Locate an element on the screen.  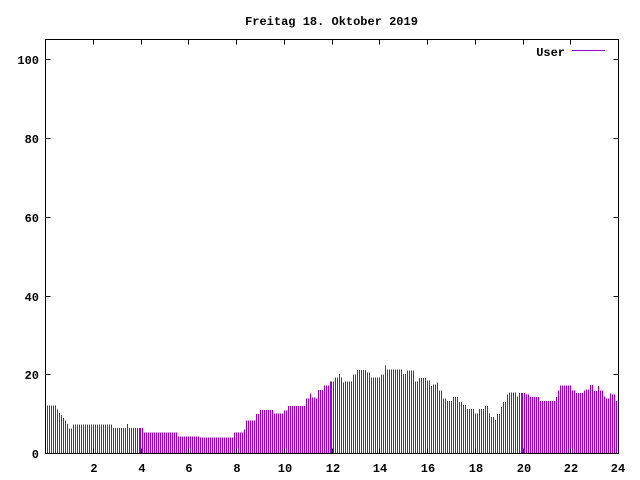
svg-text: 18 is located at coordinates (476, 469).